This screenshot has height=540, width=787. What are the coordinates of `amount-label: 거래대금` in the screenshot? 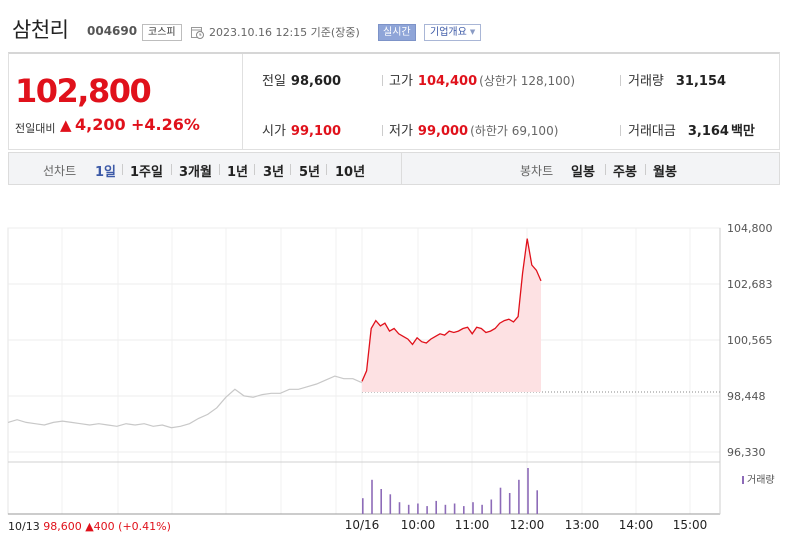 It's located at (652, 131).